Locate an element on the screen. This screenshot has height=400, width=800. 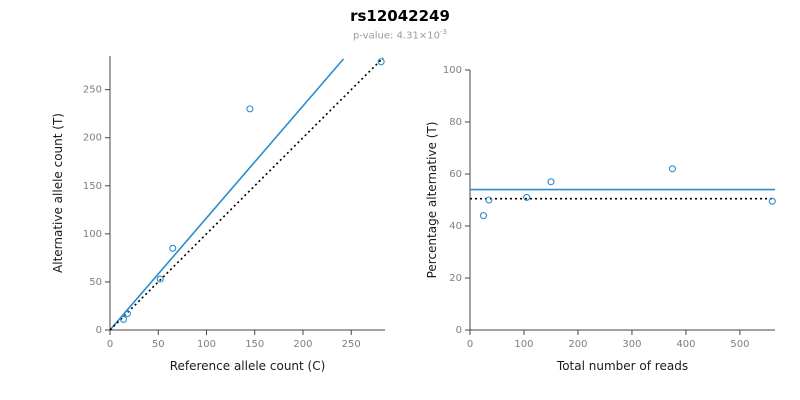
y-tick-label: 40 is located at coordinates (455, 226).